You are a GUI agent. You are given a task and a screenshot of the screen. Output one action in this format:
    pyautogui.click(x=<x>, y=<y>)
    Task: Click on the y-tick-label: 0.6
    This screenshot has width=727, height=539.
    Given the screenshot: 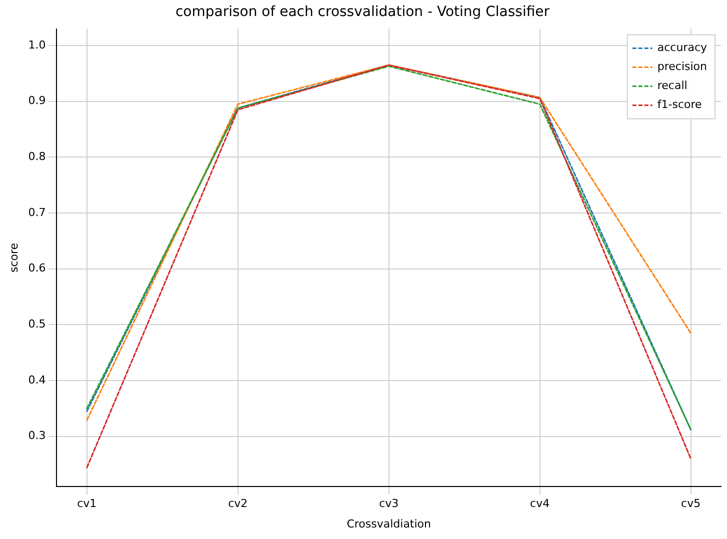 What is the action you would take?
    pyautogui.click(x=37, y=268)
    